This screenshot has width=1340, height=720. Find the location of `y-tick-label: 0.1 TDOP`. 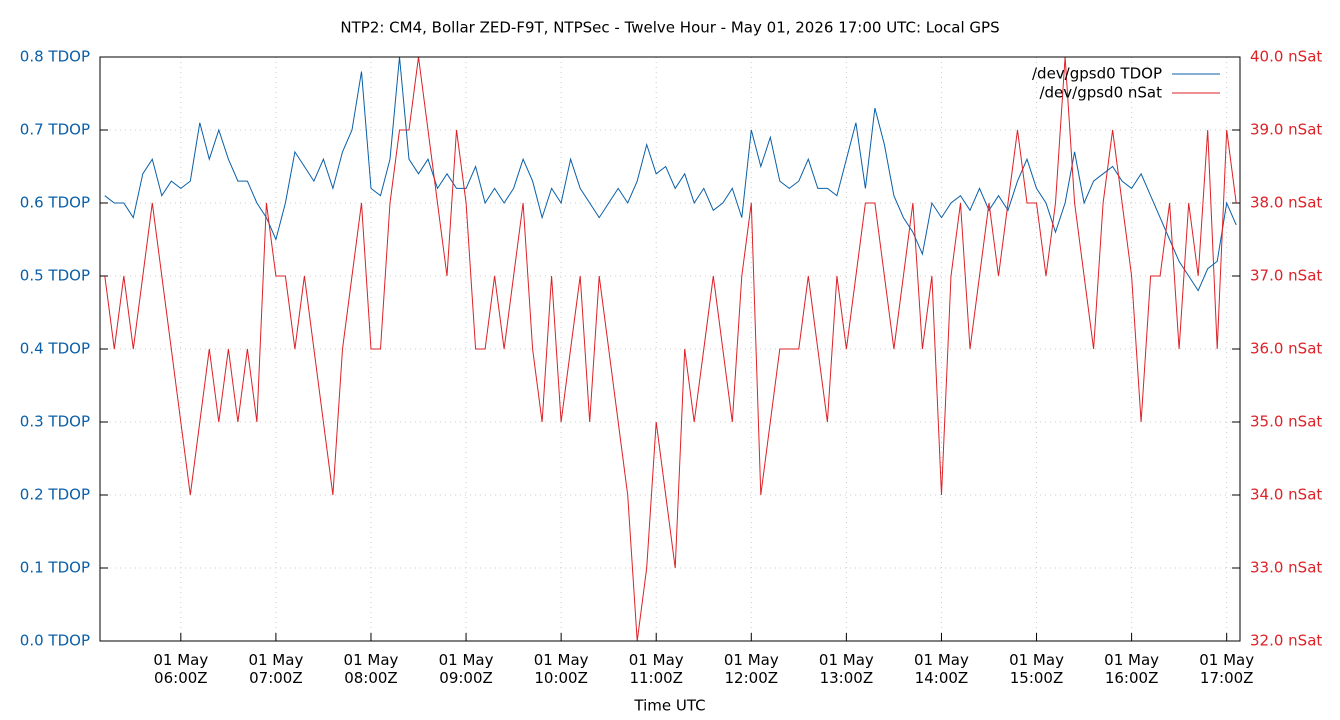

y-tick-label: 0.1 TDOP is located at coordinates (55, 568).